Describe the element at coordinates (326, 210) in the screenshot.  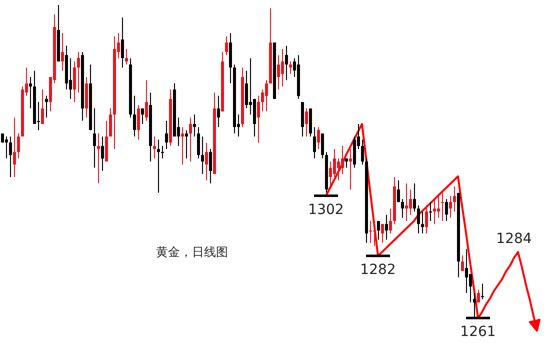
I see `annotation: 1302` at that location.